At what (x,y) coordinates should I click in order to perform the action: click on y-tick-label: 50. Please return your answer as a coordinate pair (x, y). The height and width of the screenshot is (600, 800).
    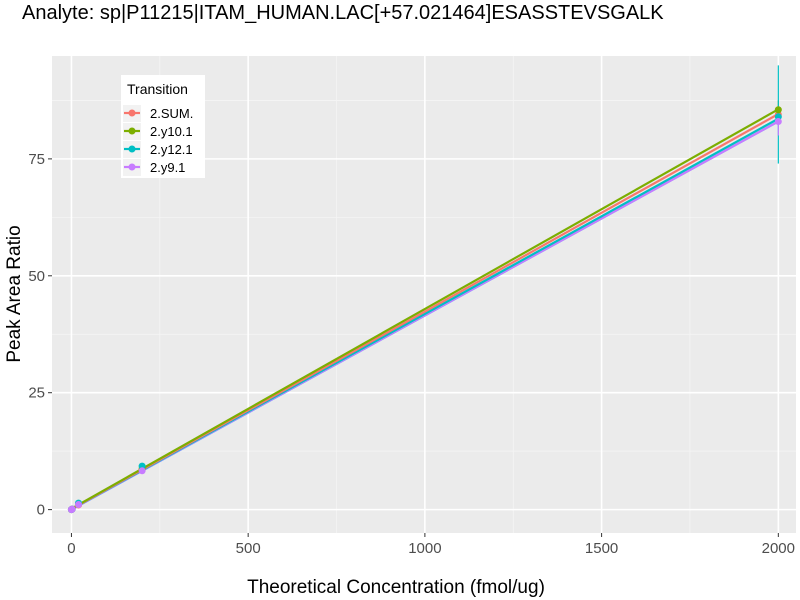
    Looking at the image, I should click on (36, 276).